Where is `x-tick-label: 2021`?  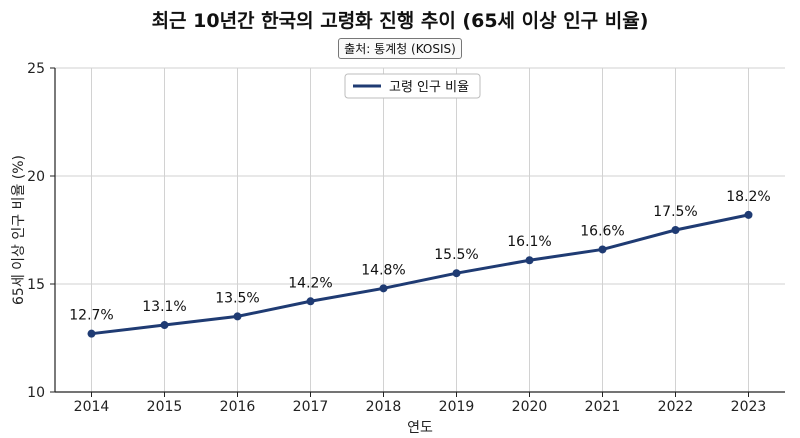
x-tick-label: 2021 is located at coordinates (603, 407).